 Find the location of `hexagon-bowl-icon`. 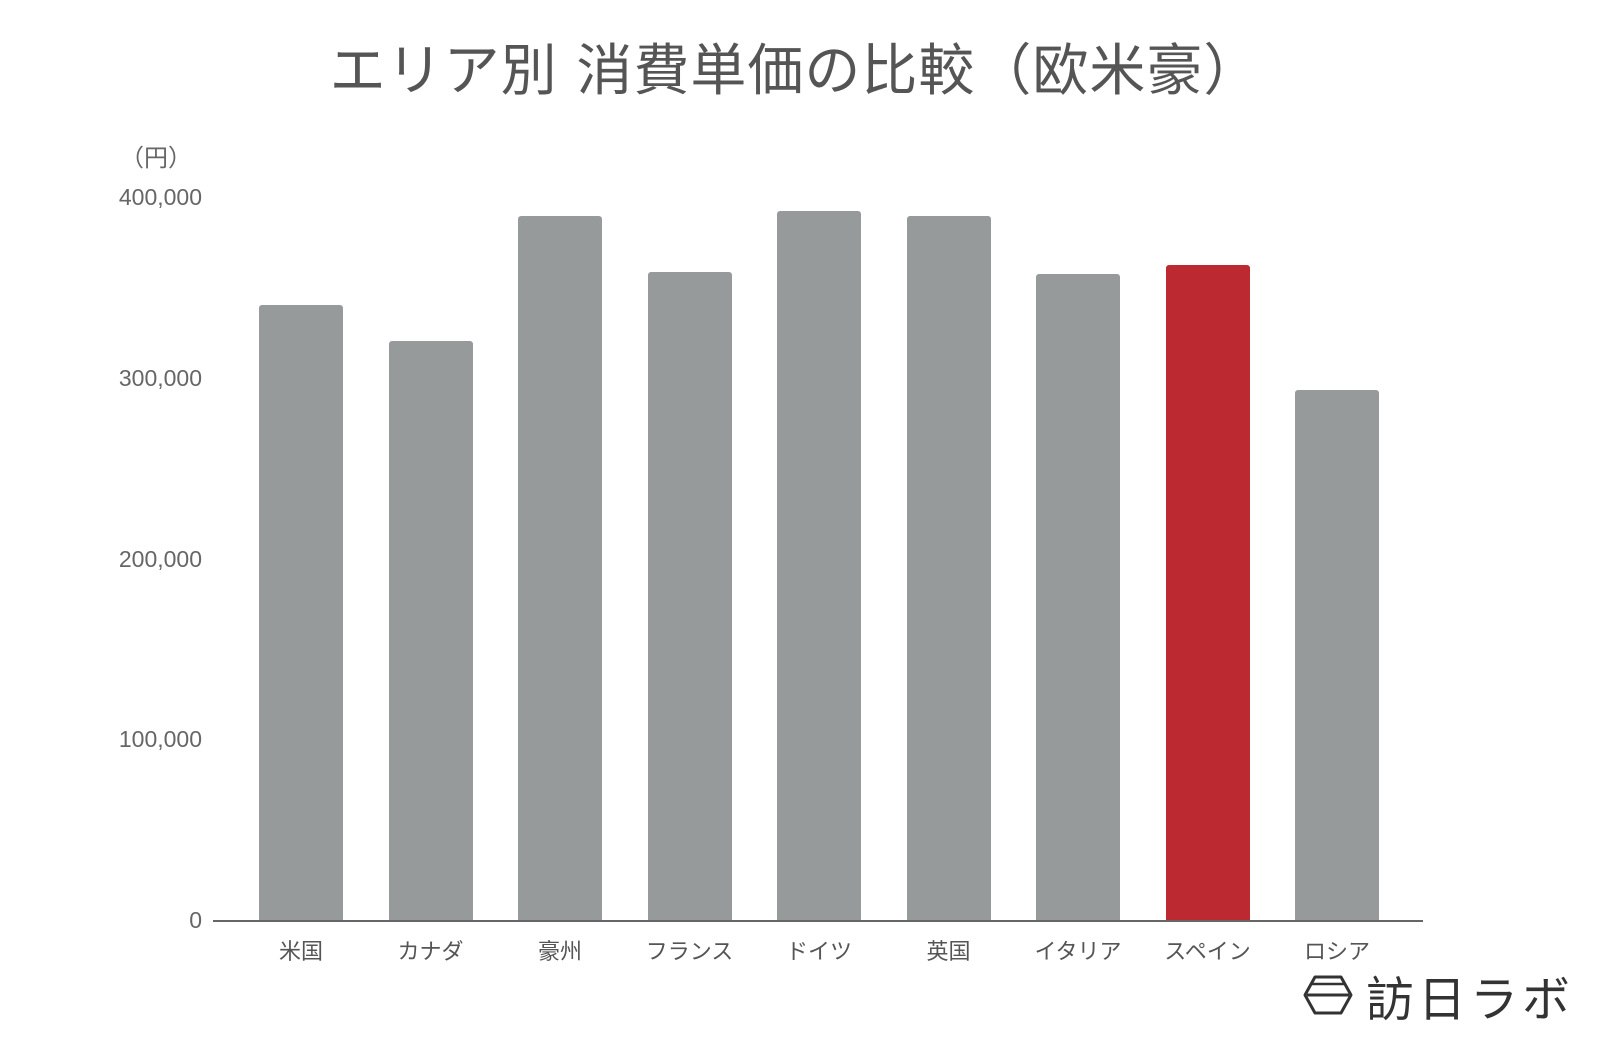

hexagon-bowl-icon is located at coordinates (1328, 995).